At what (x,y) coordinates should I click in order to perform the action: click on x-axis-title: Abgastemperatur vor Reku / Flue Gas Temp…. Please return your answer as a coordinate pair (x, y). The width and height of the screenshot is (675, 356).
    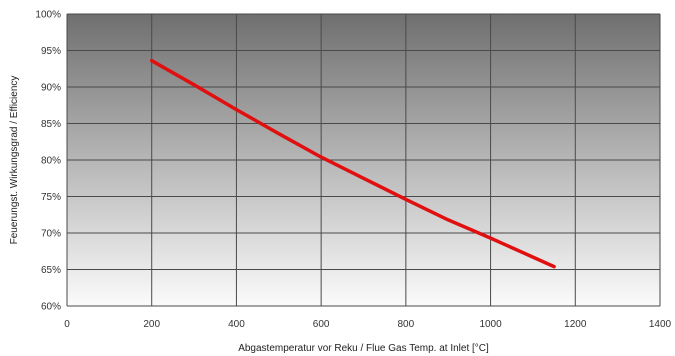
    Looking at the image, I should click on (363, 348).